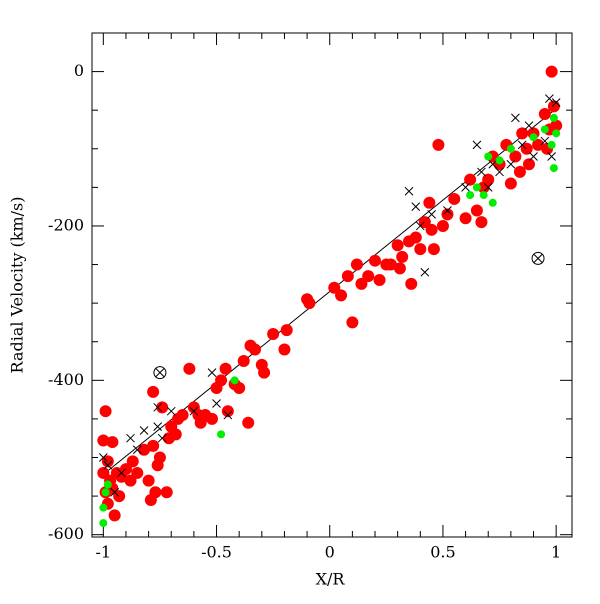  I want to click on x-tick-label: 1, so click(556, 552).